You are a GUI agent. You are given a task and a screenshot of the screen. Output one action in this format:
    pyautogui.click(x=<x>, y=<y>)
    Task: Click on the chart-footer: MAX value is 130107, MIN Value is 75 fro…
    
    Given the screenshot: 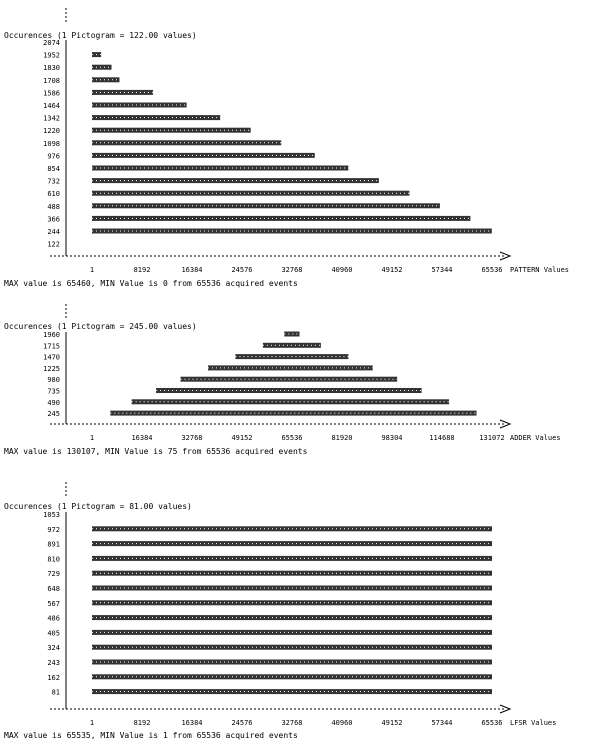 What is the action you would take?
    pyautogui.click(x=156, y=451)
    